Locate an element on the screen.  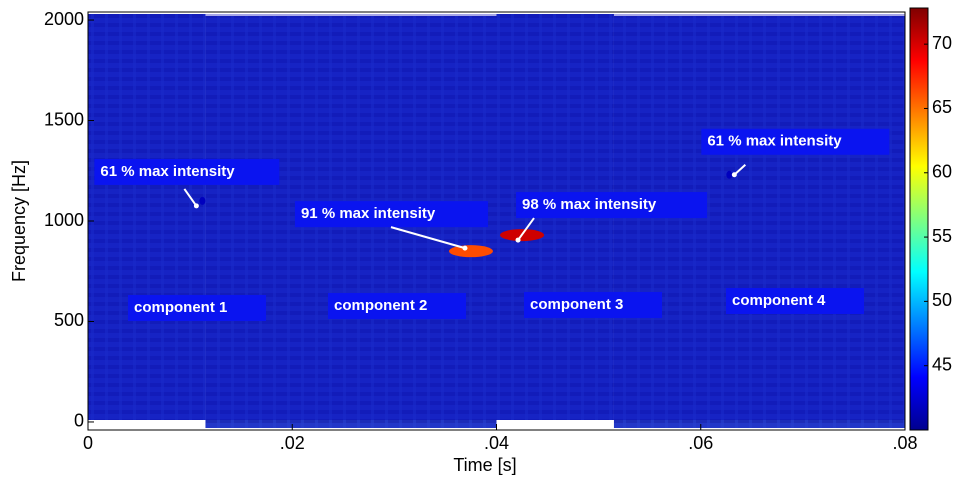
x-tick-label: .06 is located at coordinates (700, 443).